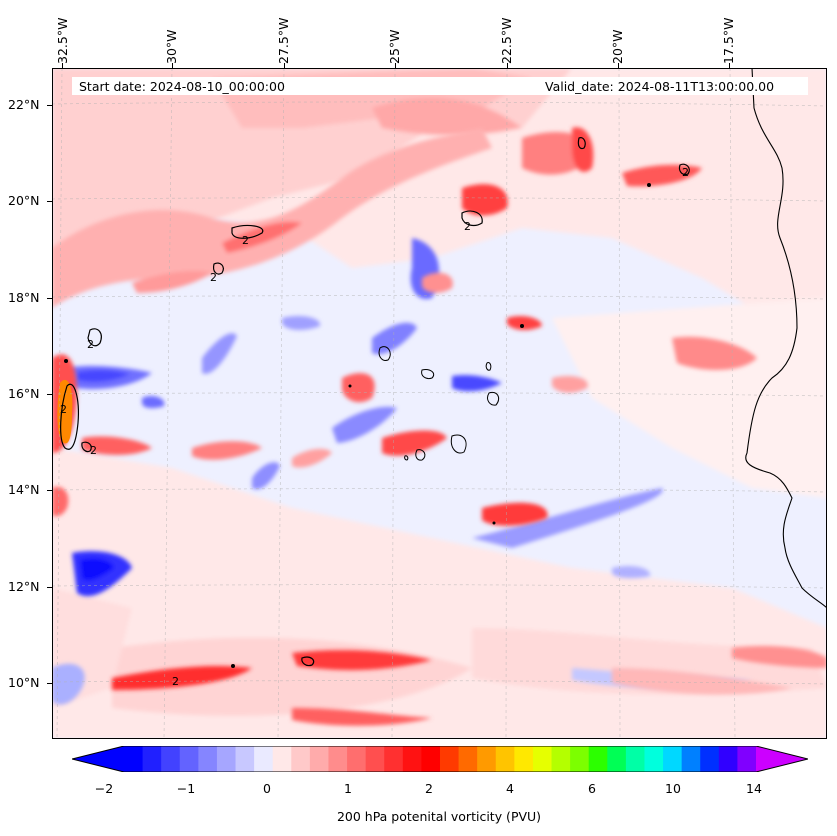 This screenshot has height=836, width=837. What do you see at coordinates (267, 788) in the screenshot?
I see `colorbar-tick-label: 0` at bounding box center [267, 788].